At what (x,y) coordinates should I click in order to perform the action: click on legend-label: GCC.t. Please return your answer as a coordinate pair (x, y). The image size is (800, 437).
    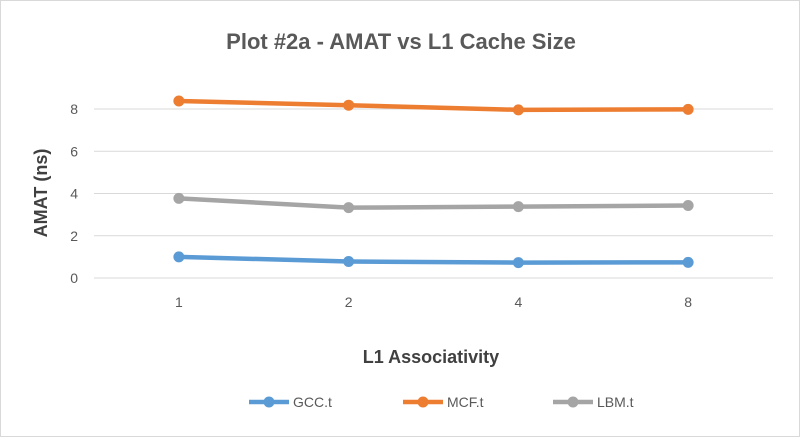
    Looking at the image, I should click on (312, 402).